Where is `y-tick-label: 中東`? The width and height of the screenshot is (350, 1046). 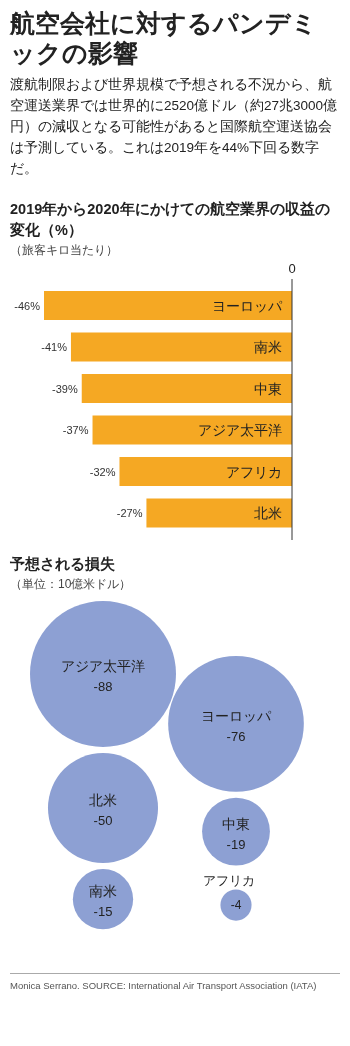 y-tick-label: 中東 is located at coordinates (268, 388).